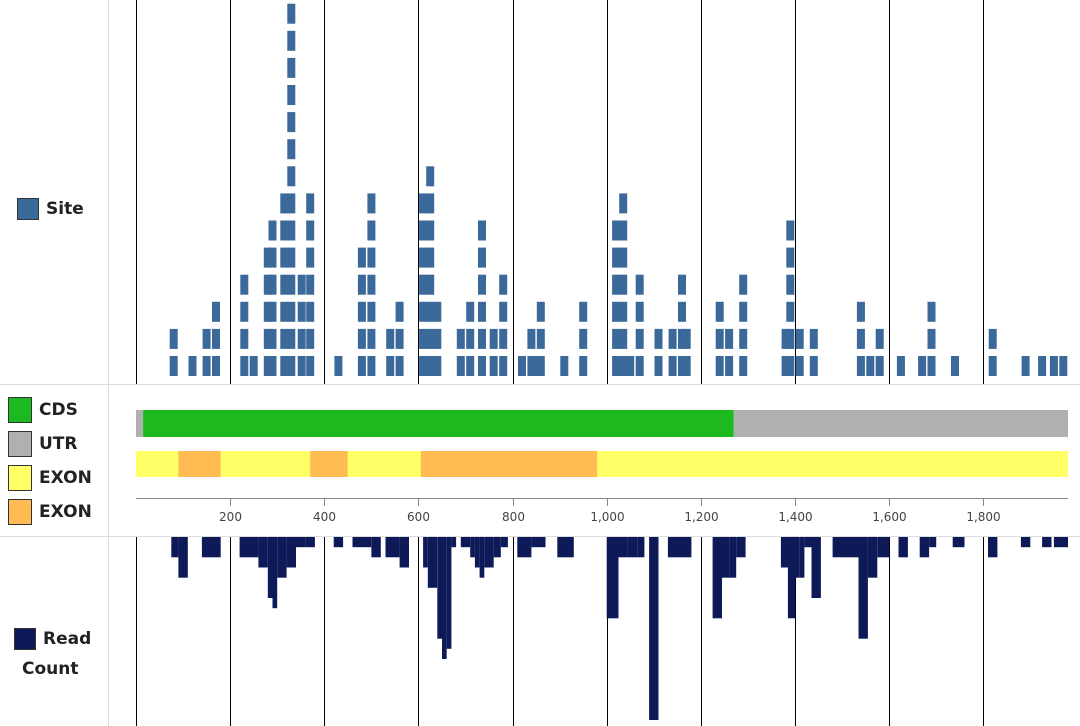 The width and height of the screenshot is (1080, 726). Describe the element at coordinates (52, 653) in the screenshot. I see `legend-read-count: Read Count` at that location.